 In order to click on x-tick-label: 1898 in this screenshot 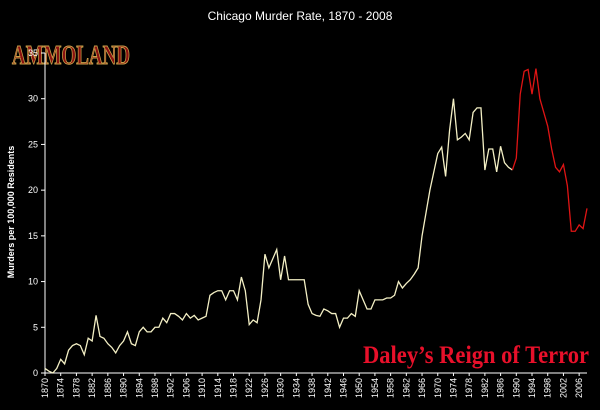, I will do `click(155, 388)`.